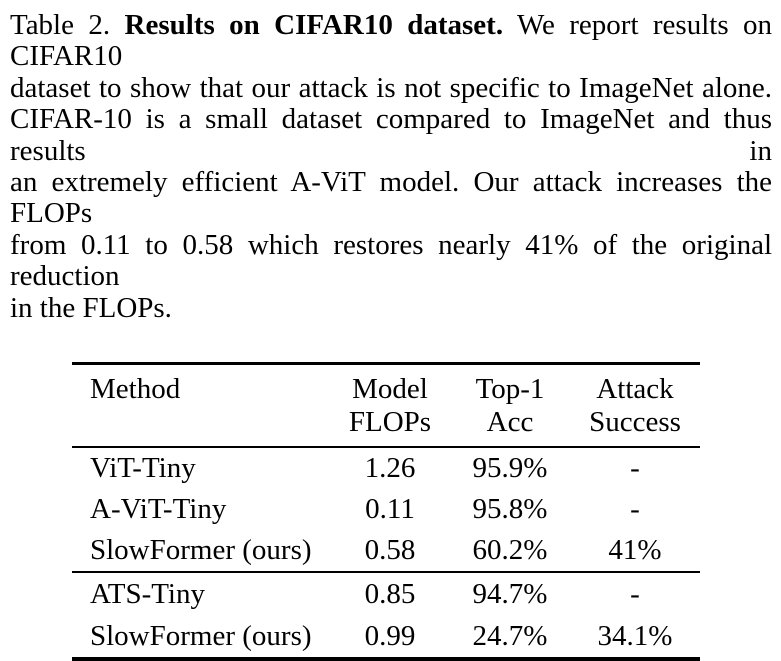 The image size is (781, 661). Describe the element at coordinates (390, 389) in the screenshot. I see `header-model-flops-line1: Model` at that location.